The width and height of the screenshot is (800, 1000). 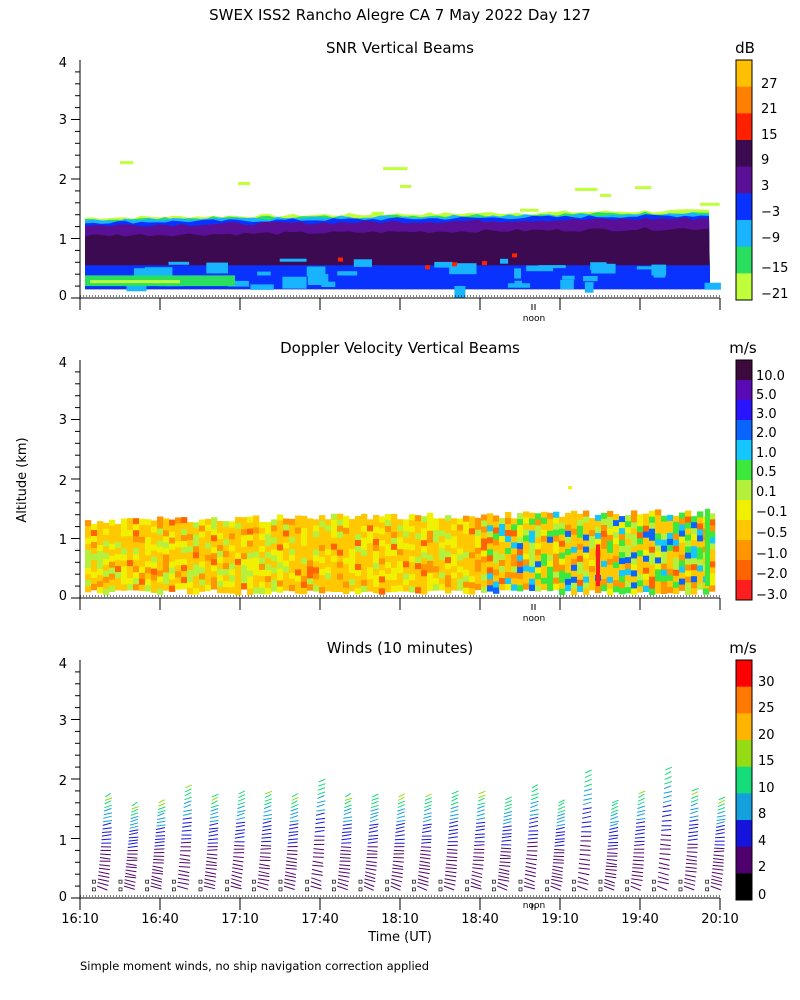 What do you see at coordinates (408, 829) in the screenshot?
I see `wind-profiles` at bounding box center [408, 829].